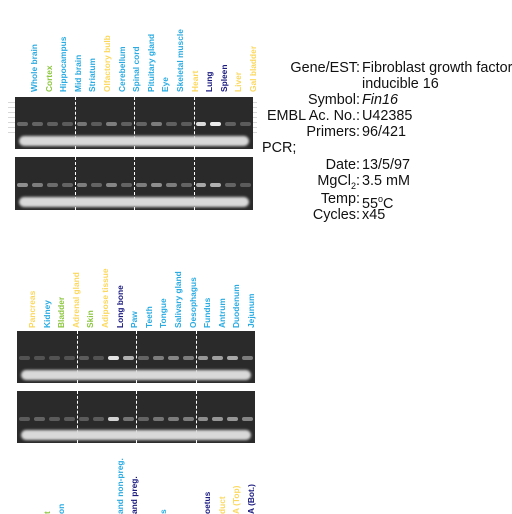  Describe the element at coordinates (163, 313) in the screenshot. I see `panel2-label-10: Tongue` at that location.